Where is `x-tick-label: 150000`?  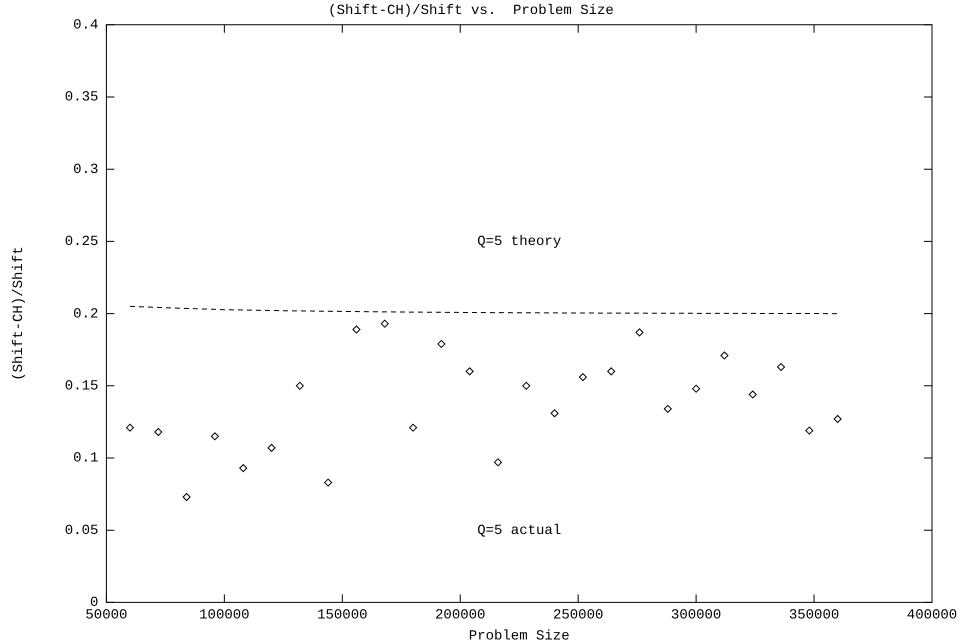 x-tick-label: 150000 is located at coordinates (342, 616).